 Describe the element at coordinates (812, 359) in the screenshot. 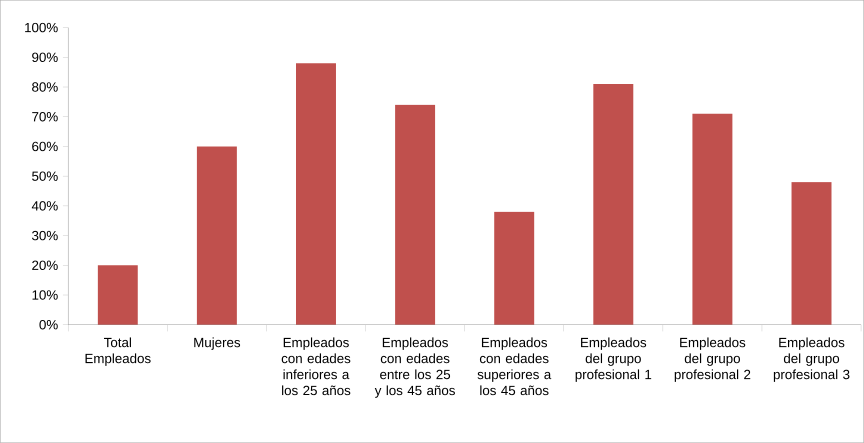

I see `x-tick-label: Empleados del grupo profesional 3` at that location.